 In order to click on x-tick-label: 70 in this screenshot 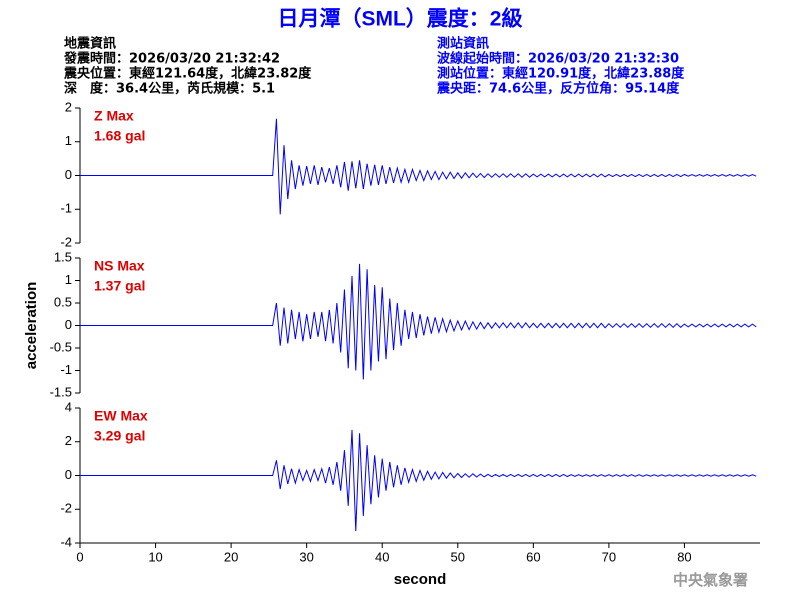, I will do `click(609, 556)`.